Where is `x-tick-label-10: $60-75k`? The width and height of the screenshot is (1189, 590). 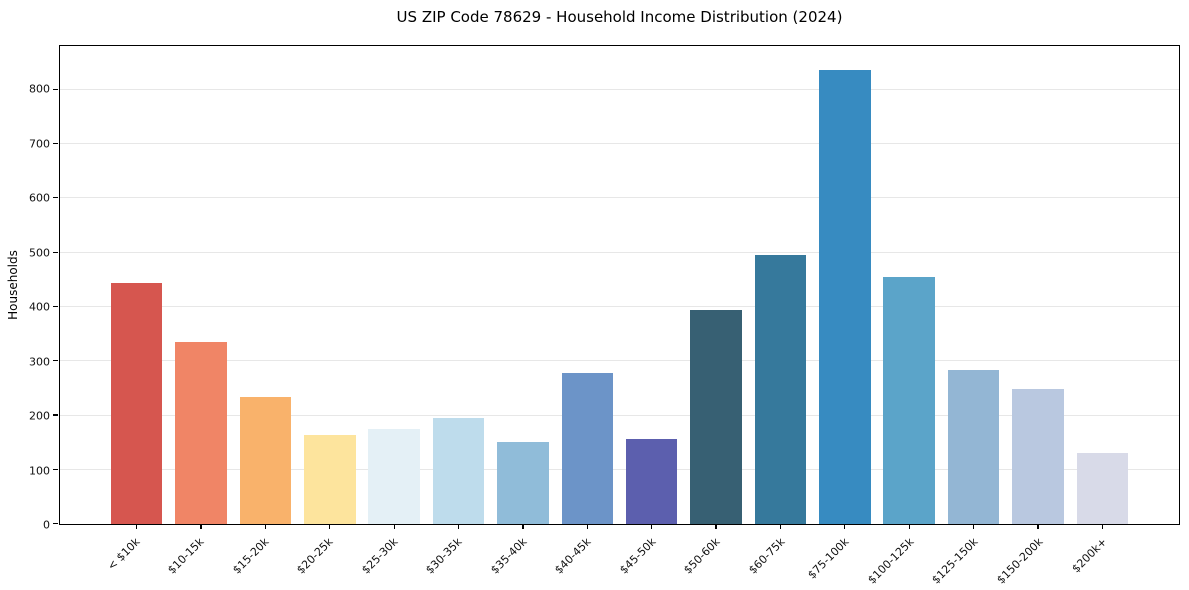
x-tick-label-10: $60-75k is located at coordinates (766, 556).